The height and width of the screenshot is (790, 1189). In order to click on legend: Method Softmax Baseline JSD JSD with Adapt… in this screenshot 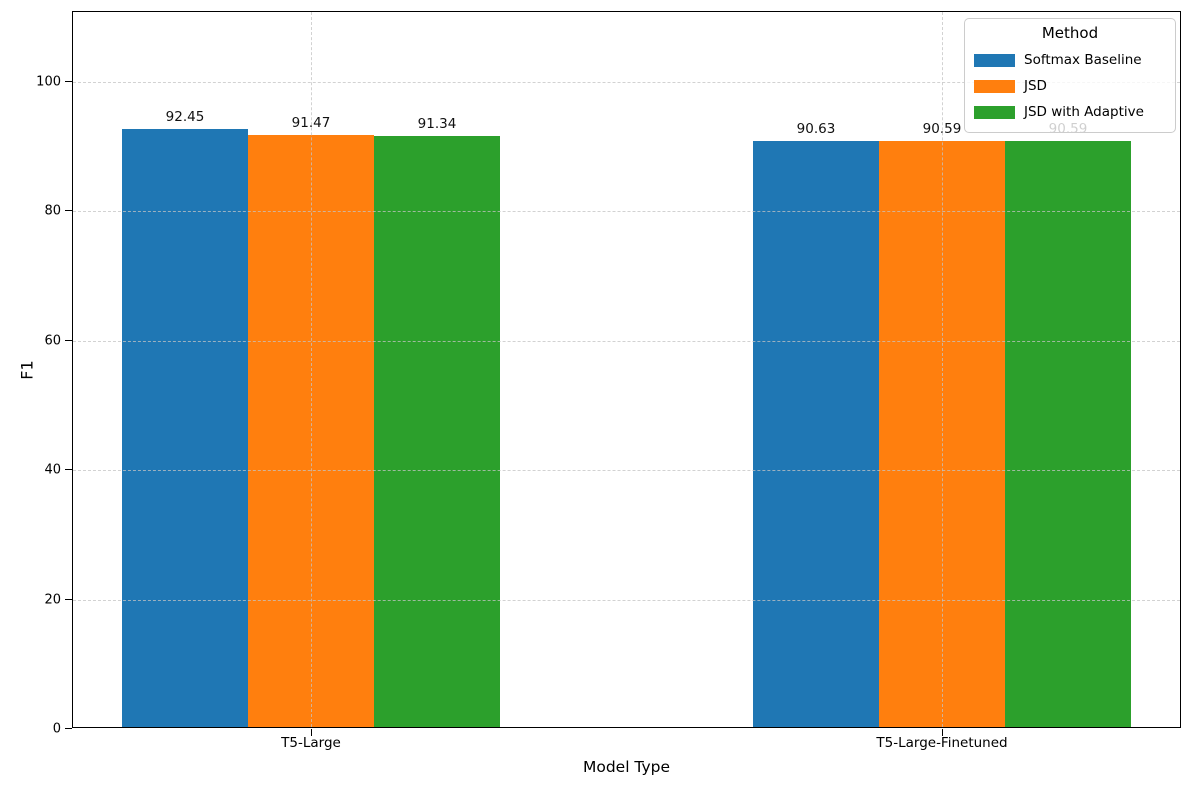, I will do `click(1070, 75)`.